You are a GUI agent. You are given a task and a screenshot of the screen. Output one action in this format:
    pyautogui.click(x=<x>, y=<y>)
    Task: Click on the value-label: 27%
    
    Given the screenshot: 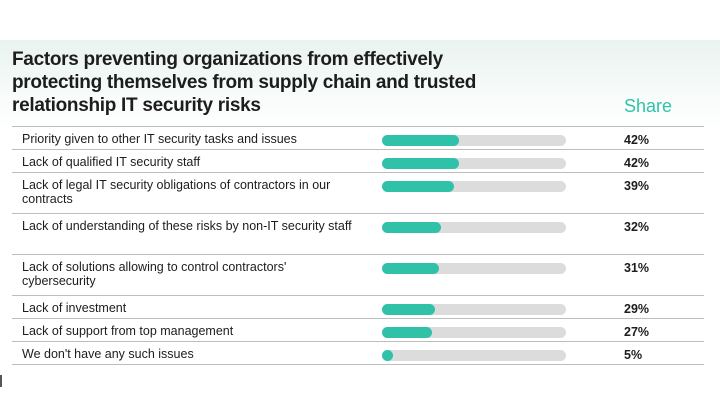 What is the action you would take?
    pyautogui.click(x=637, y=332)
    